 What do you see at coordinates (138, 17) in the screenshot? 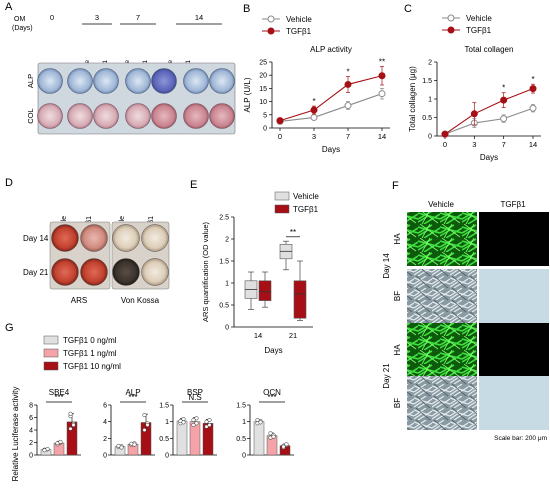
I see `day-group-label: 7` at bounding box center [138, 17].